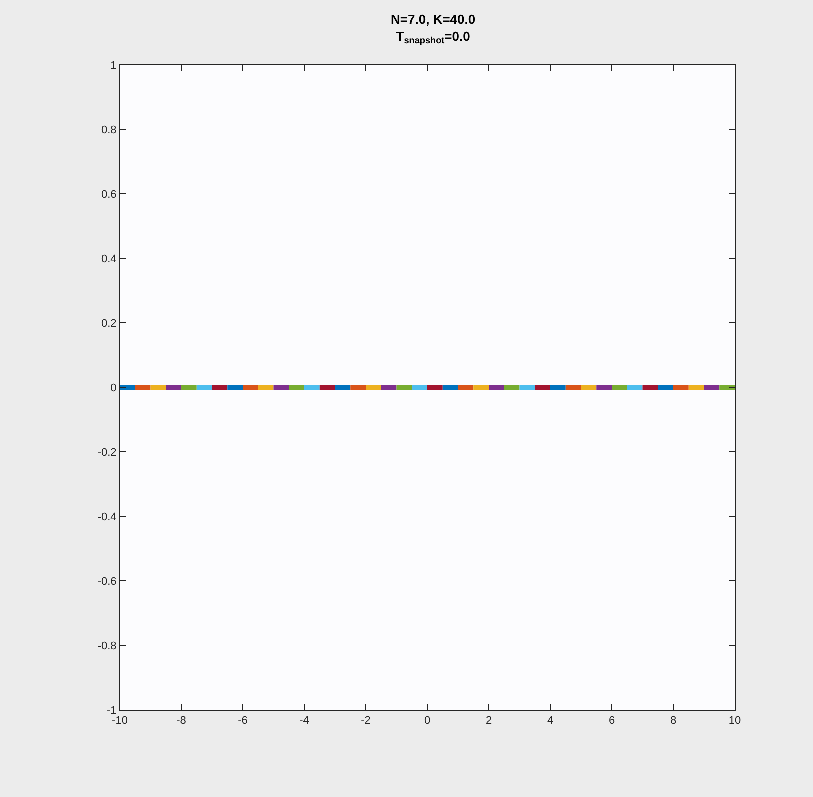 This screenshot has height=797, width=813. What do you see at coordinates (107, 517) in the screenshot?
I see `y-tick-label: -0.4` at bounding box center [107, 517].